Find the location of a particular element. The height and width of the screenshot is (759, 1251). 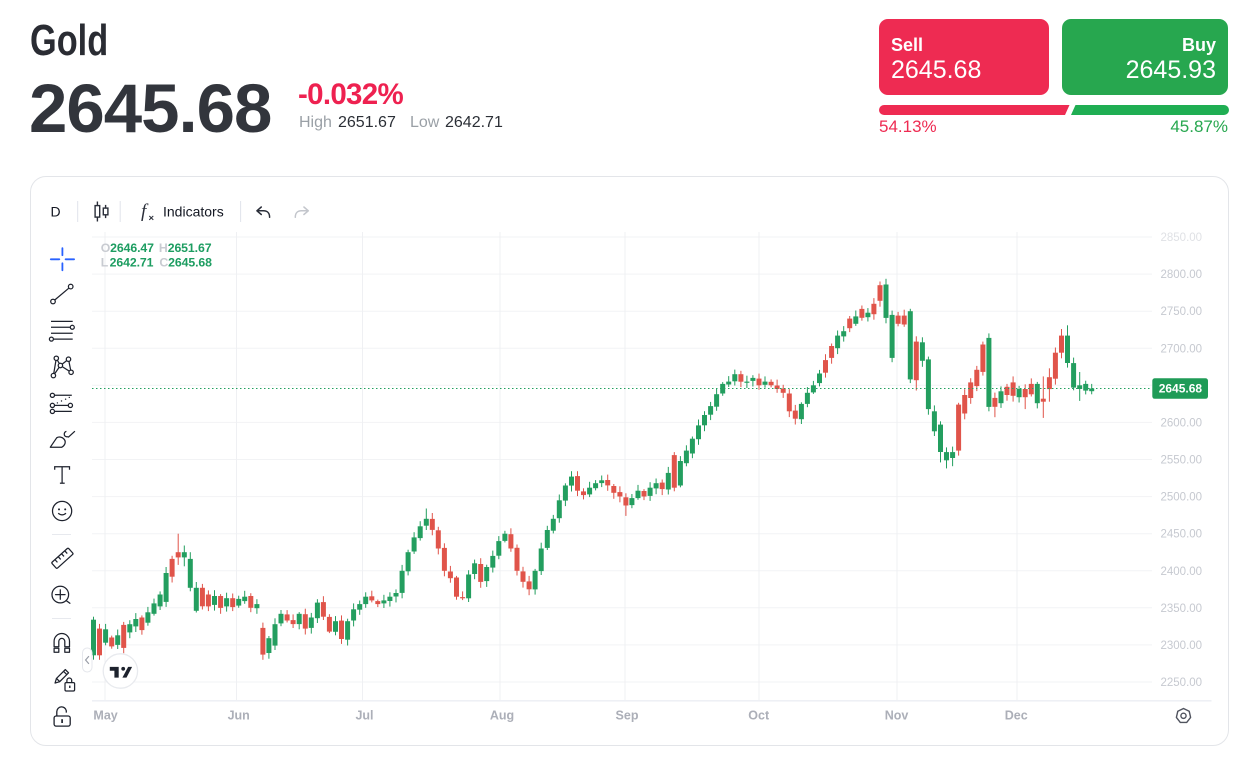

svg-text: 2600.00 is located at coordinates (1182, 423).